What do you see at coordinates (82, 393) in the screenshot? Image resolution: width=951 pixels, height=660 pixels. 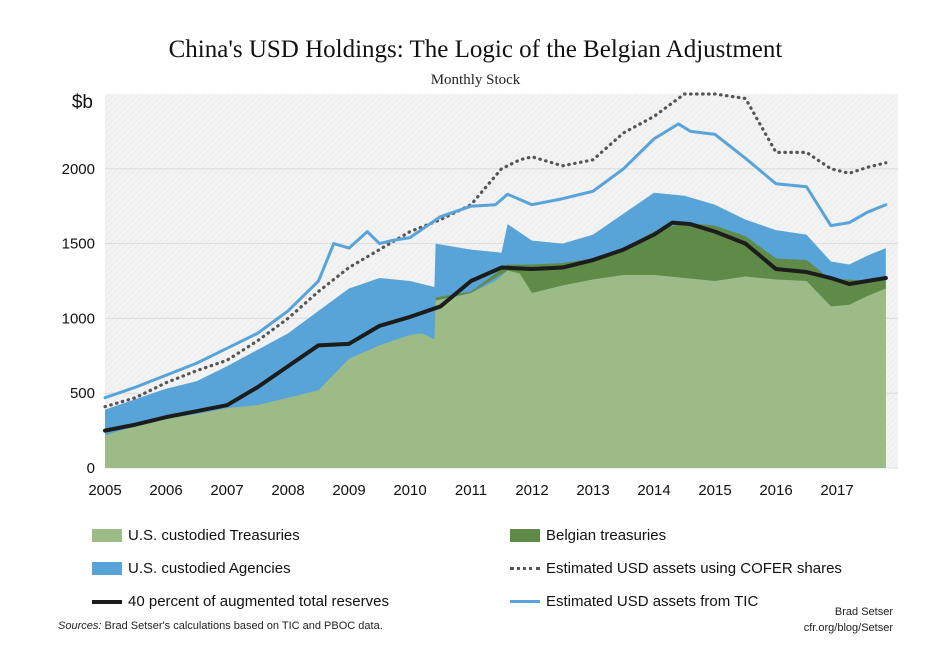 I see `y-tick-label: 500` at bounding box center [82, 393].